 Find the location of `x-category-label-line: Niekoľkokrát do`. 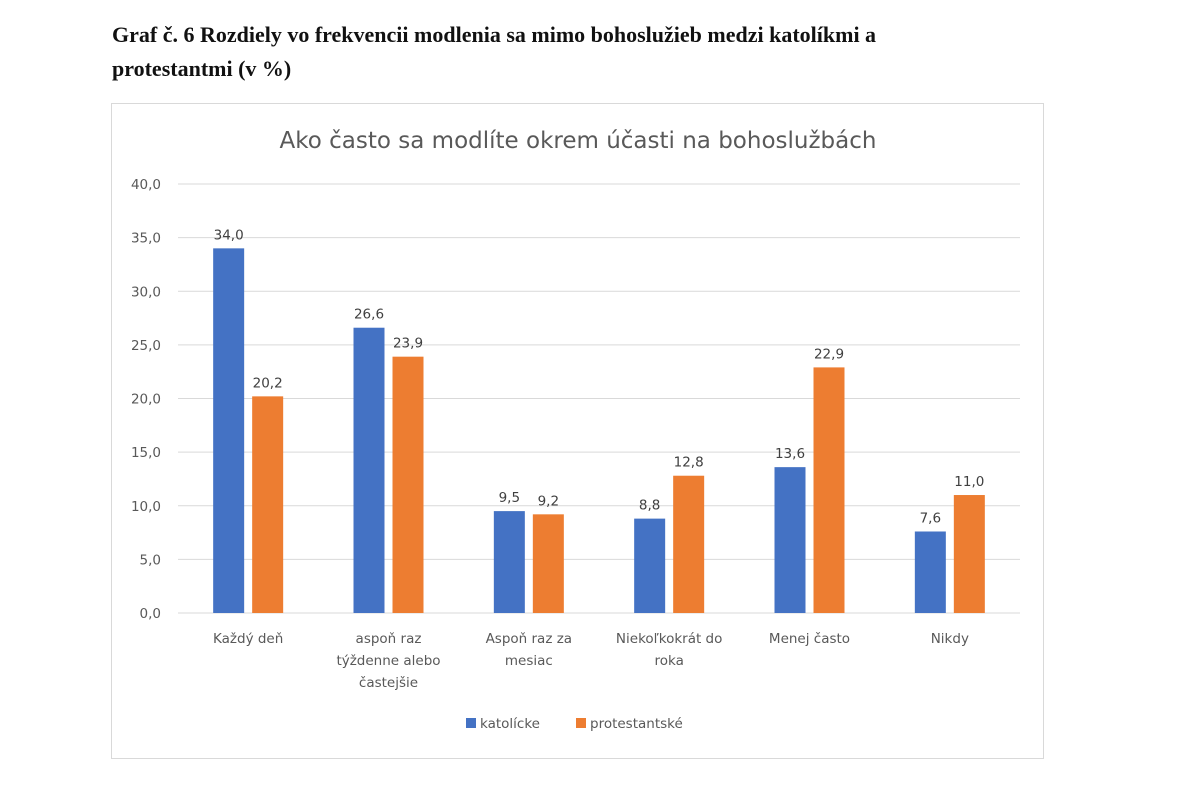

x-category-label-line: Niekoľkokrát do is located at coordinates (669, 639).